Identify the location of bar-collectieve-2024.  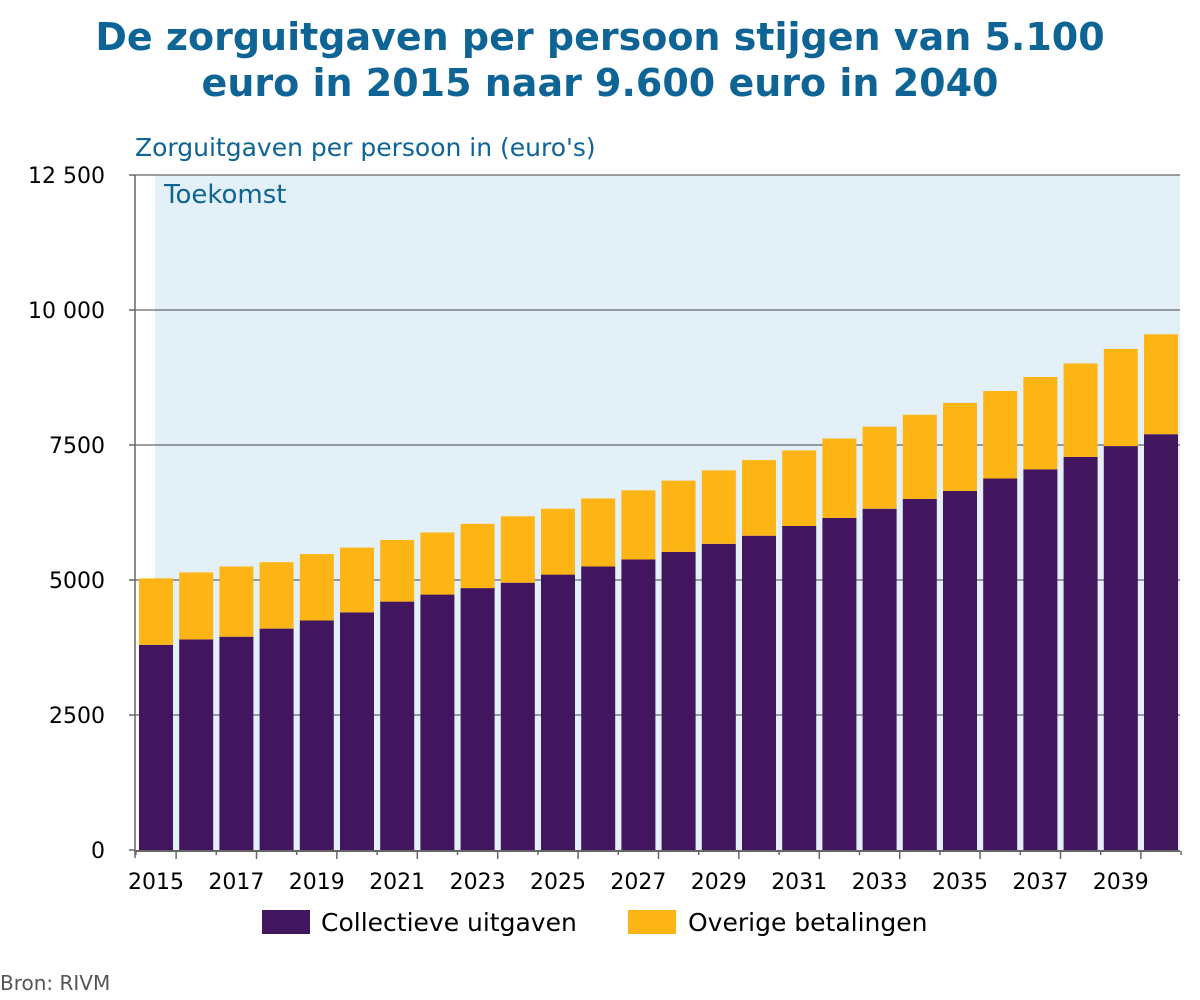
(517, 716).